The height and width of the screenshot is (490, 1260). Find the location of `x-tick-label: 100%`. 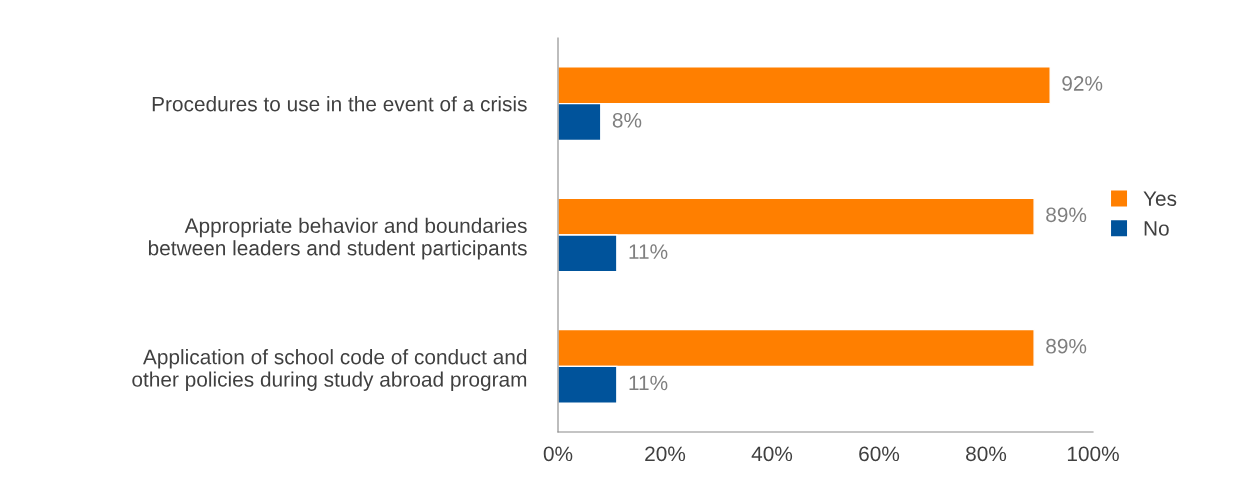

x-tick-label: 100% is located at coordinates (1093, 454).